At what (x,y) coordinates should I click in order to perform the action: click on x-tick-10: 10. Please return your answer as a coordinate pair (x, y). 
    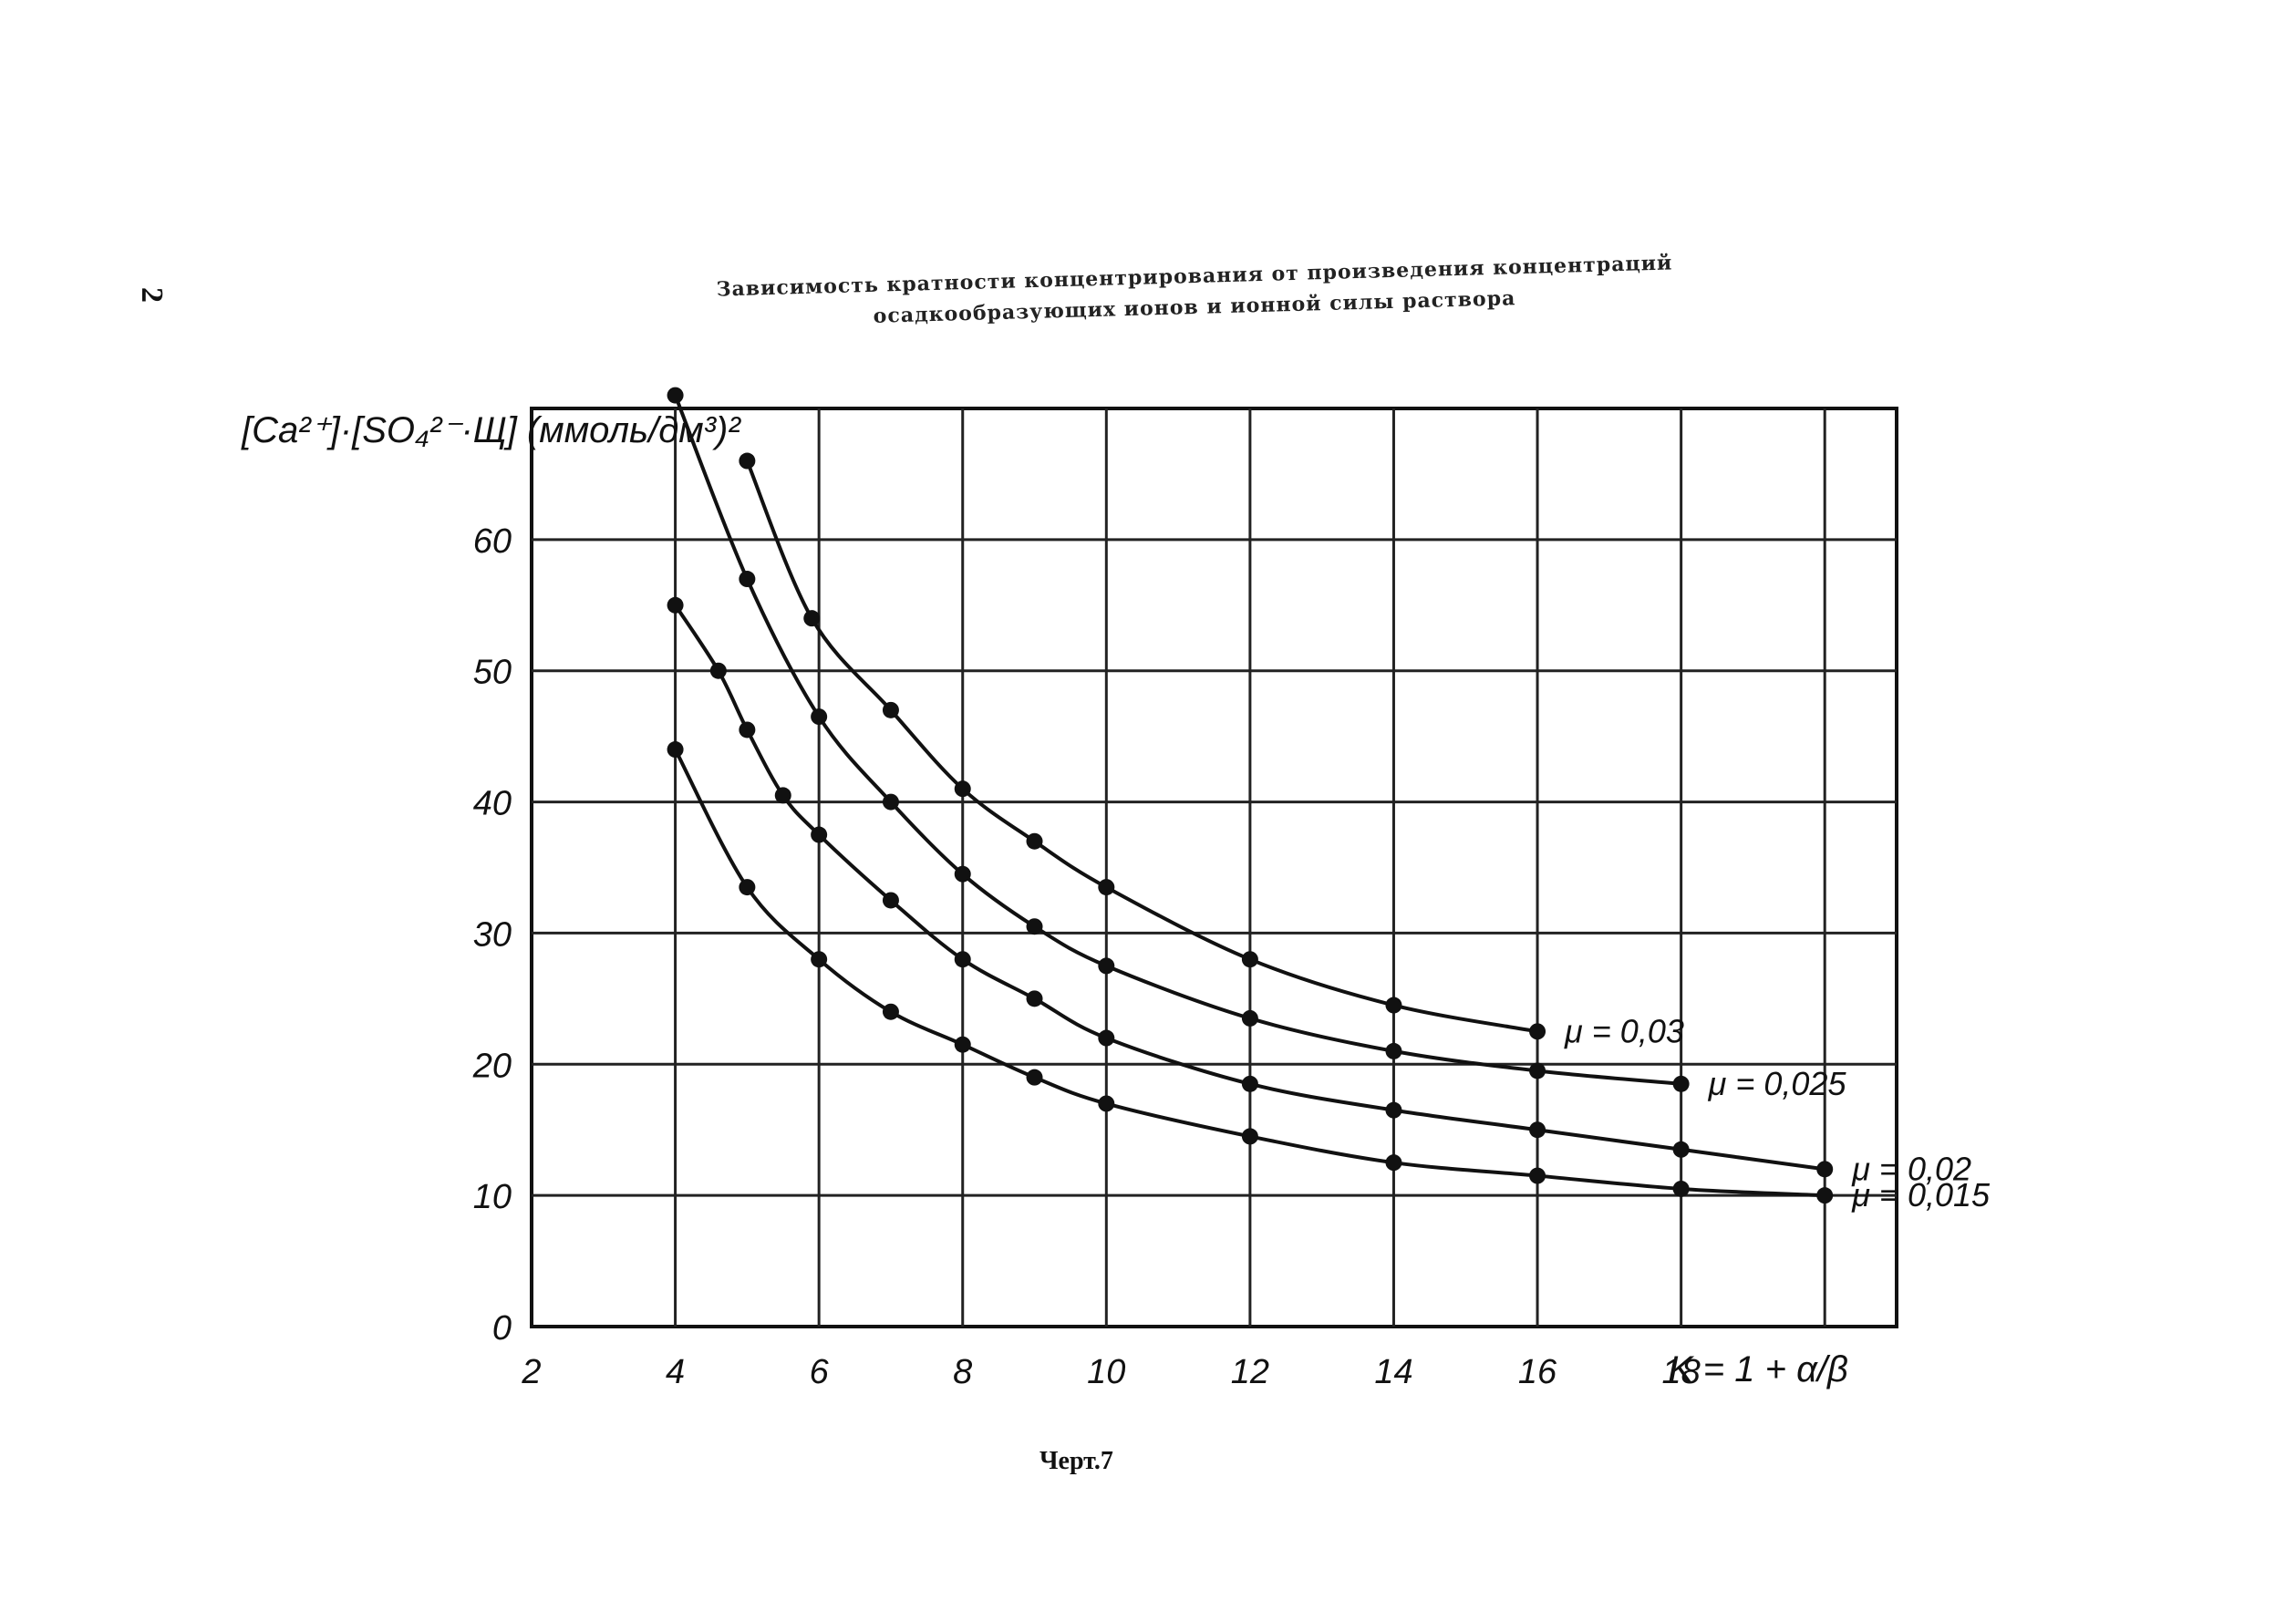
    Looking at the image, I should click on (1106, 1372).